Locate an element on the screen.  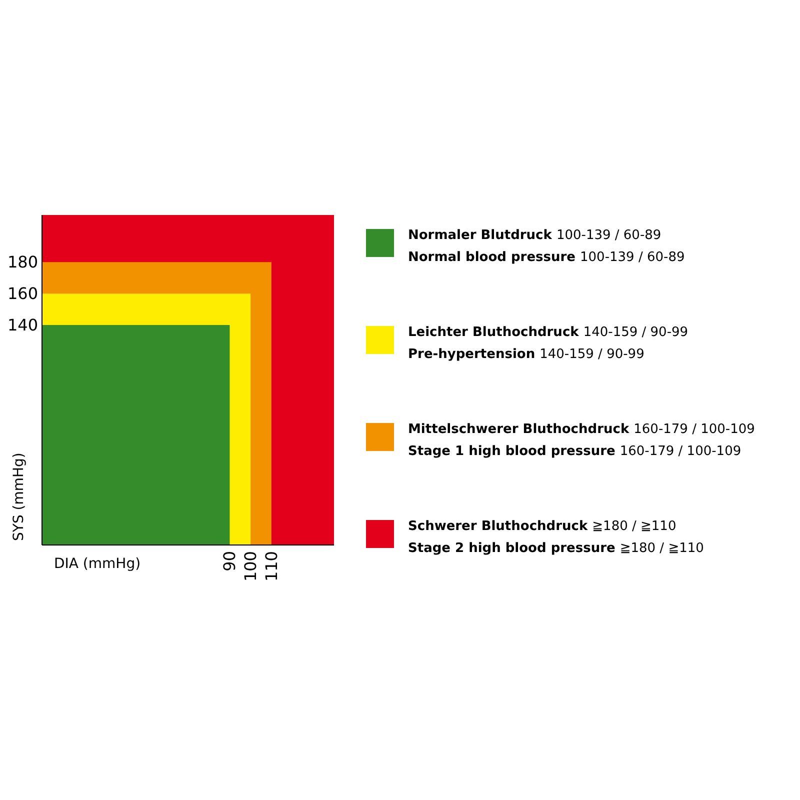
legend-label: Schwerer Bluthochdruck ≧180 / ≧110 Stage 2 high blood pressure ≧180 / ≧110 is located at coordinates (556, 537).